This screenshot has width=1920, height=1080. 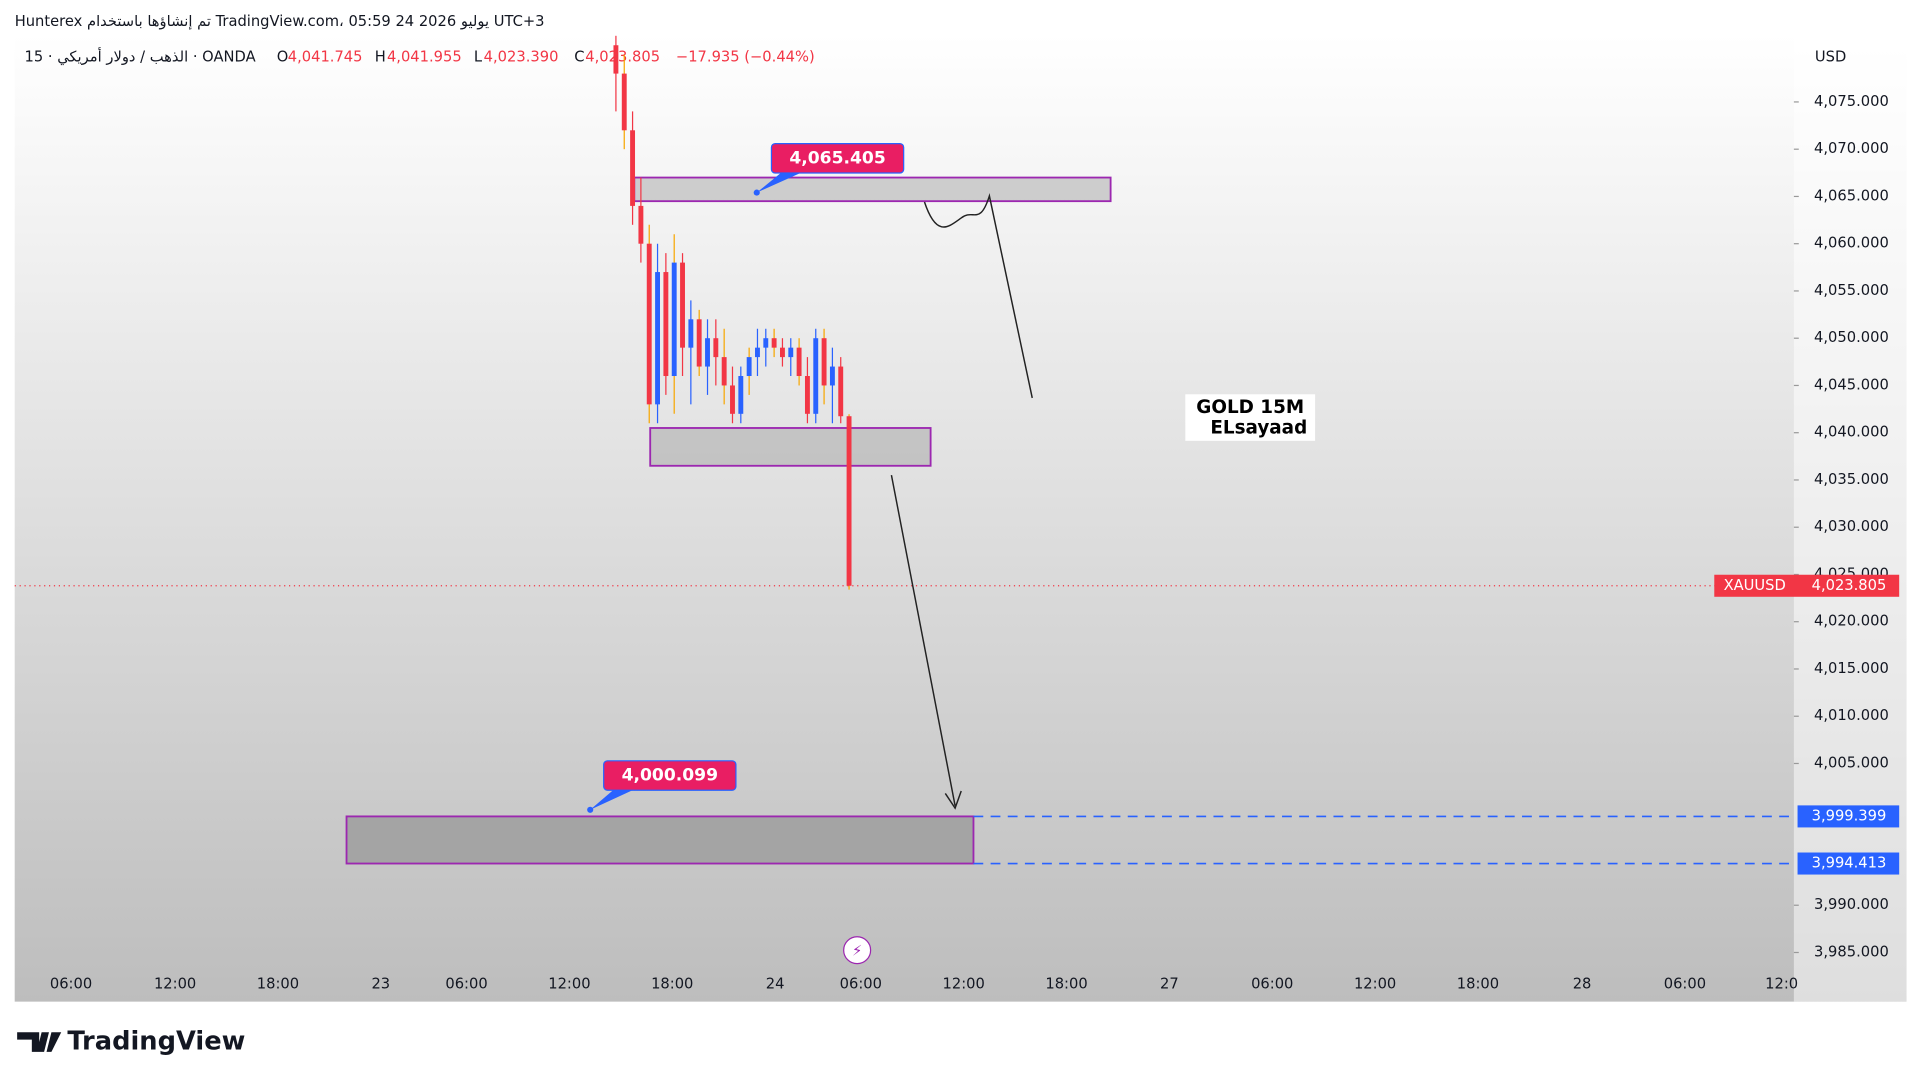 I want to click on y-tick-label: 4,065.000, so click(x=1851, y=195).